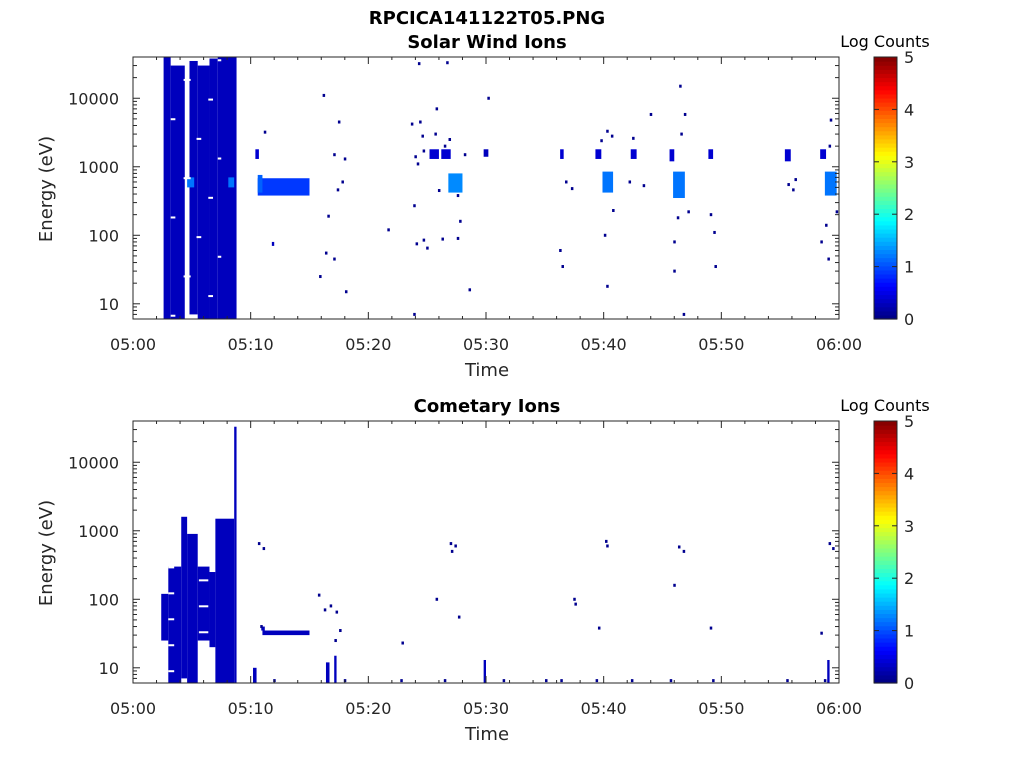 The image size is (1024, 768). Describe the element at coordinates (909, 109) in the screenshot. I see `colorbar-tick-label: 4` at that location.